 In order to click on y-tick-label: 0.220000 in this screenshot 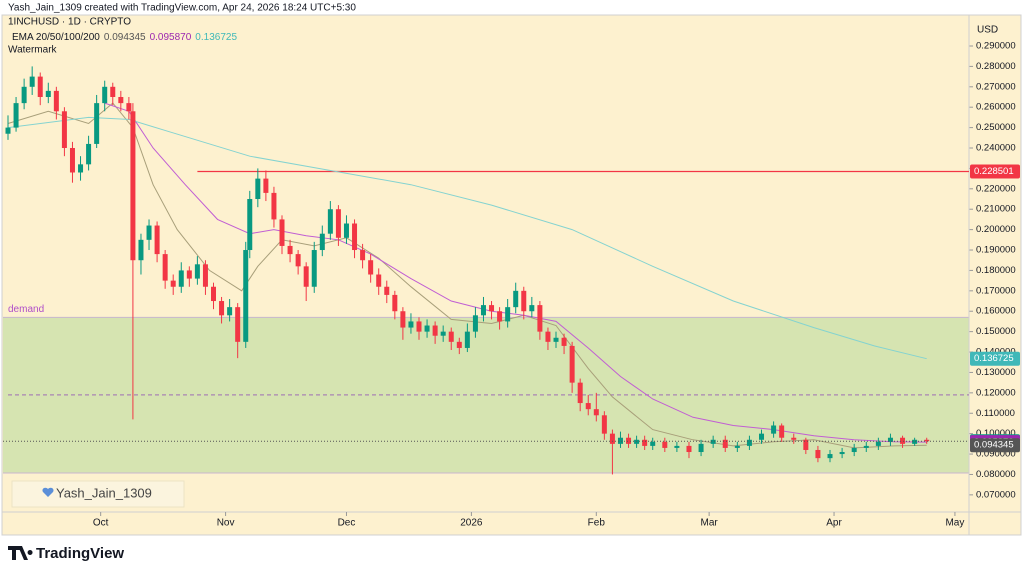, I will do `click(996, 188)`.